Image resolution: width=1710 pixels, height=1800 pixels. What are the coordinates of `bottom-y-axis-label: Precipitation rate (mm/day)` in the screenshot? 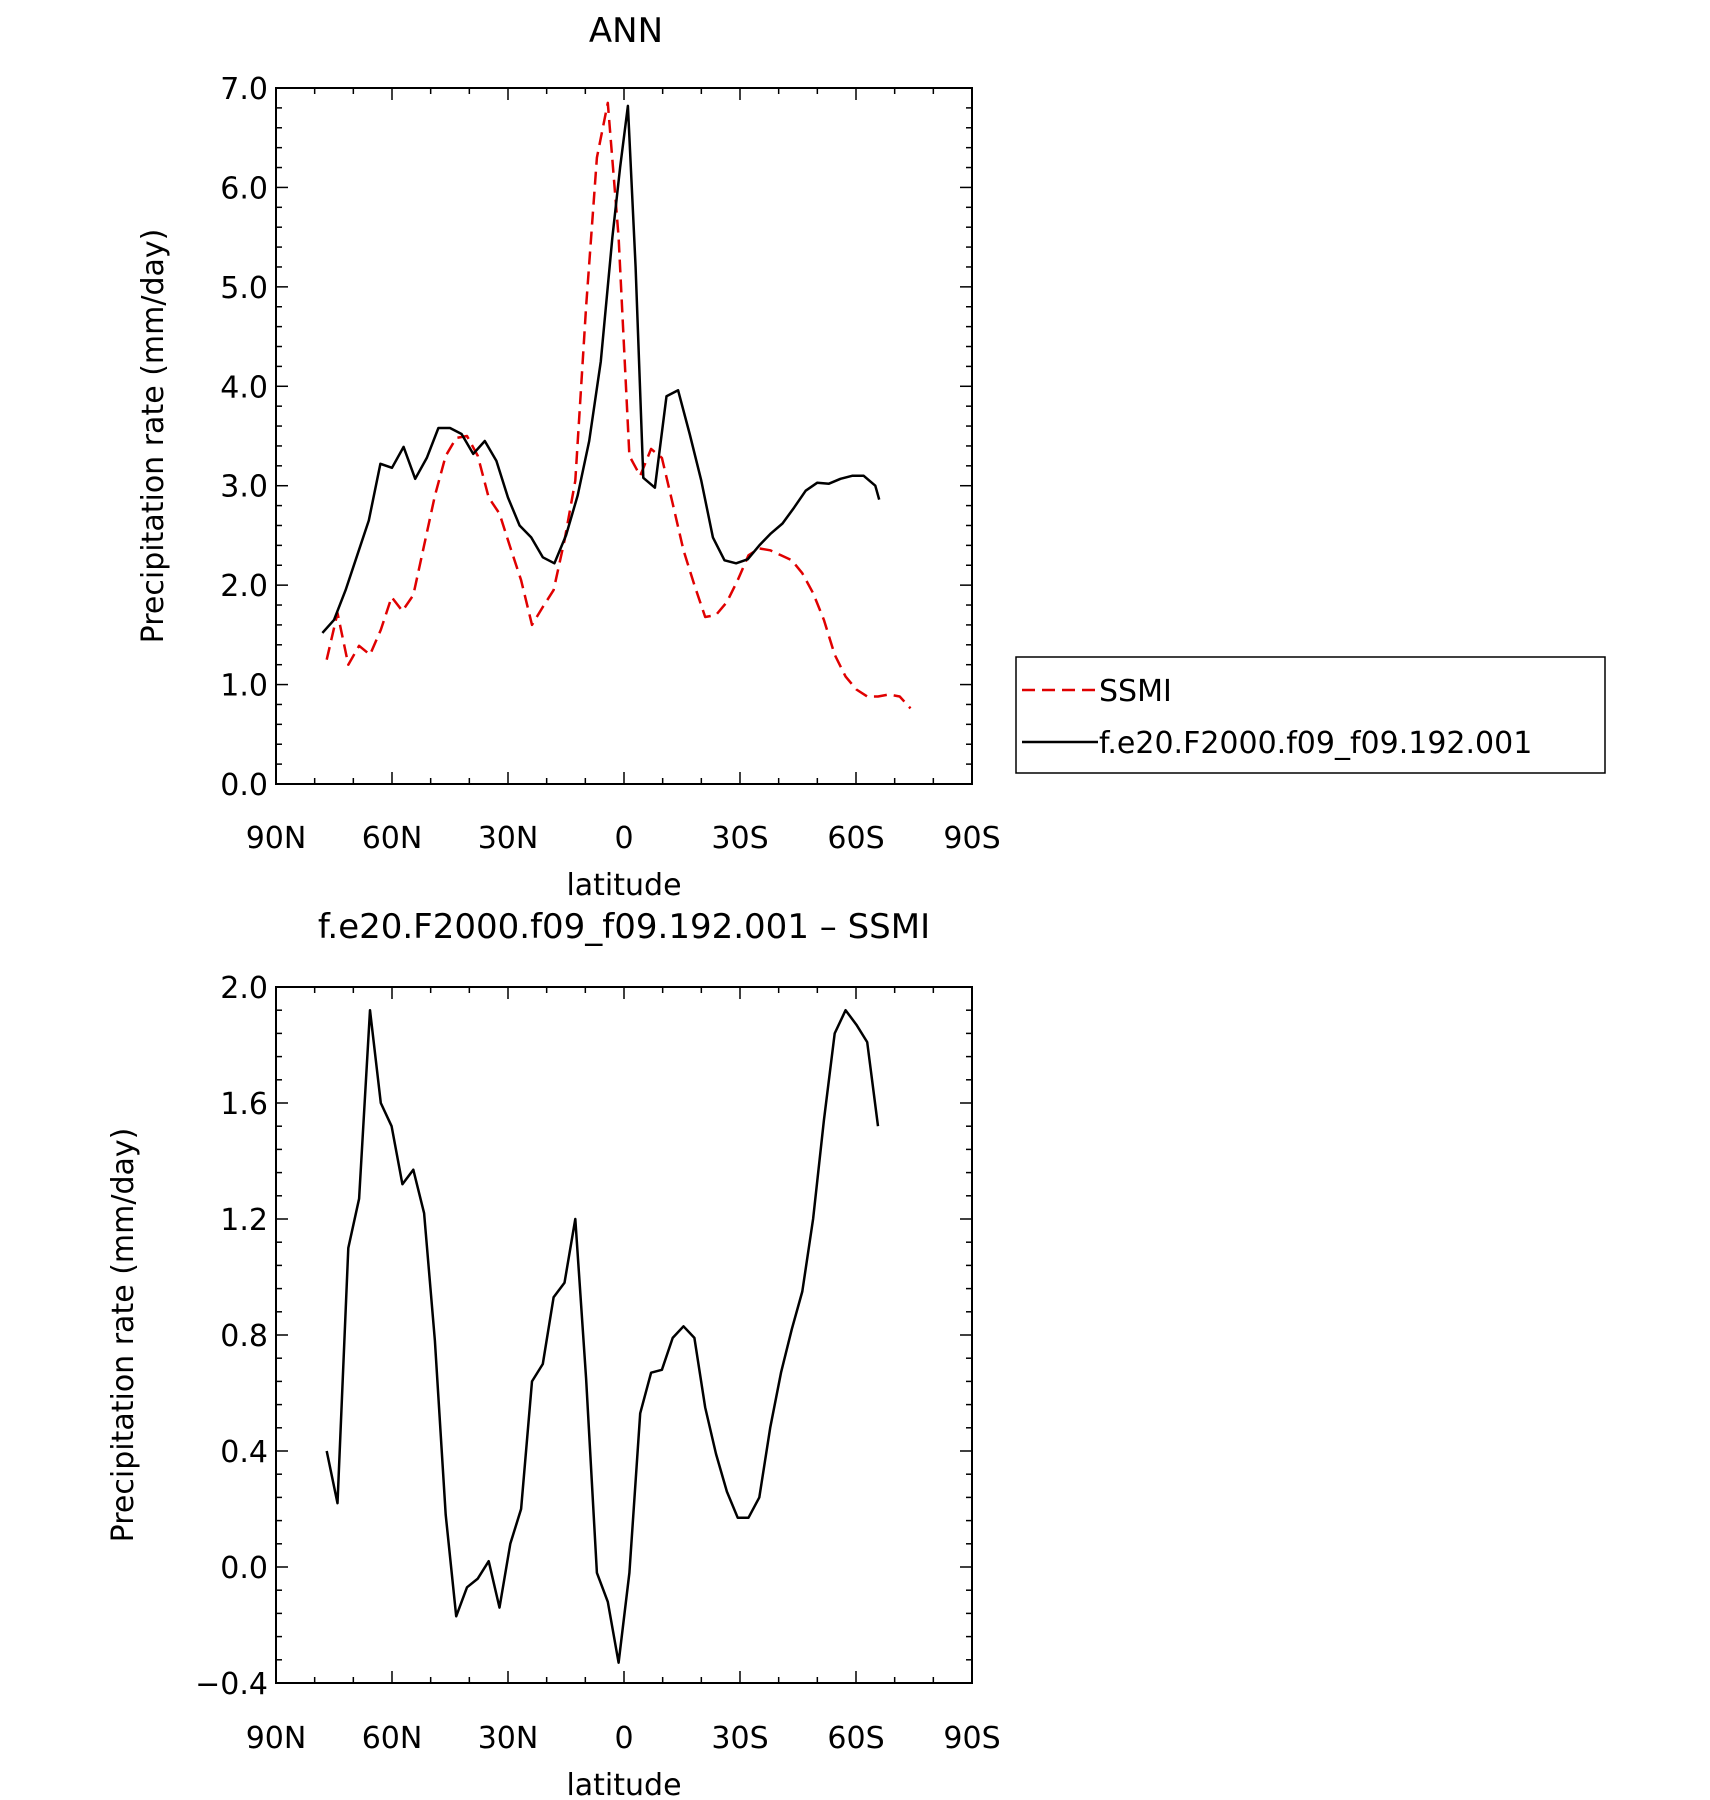 It's located at (123, 1335).